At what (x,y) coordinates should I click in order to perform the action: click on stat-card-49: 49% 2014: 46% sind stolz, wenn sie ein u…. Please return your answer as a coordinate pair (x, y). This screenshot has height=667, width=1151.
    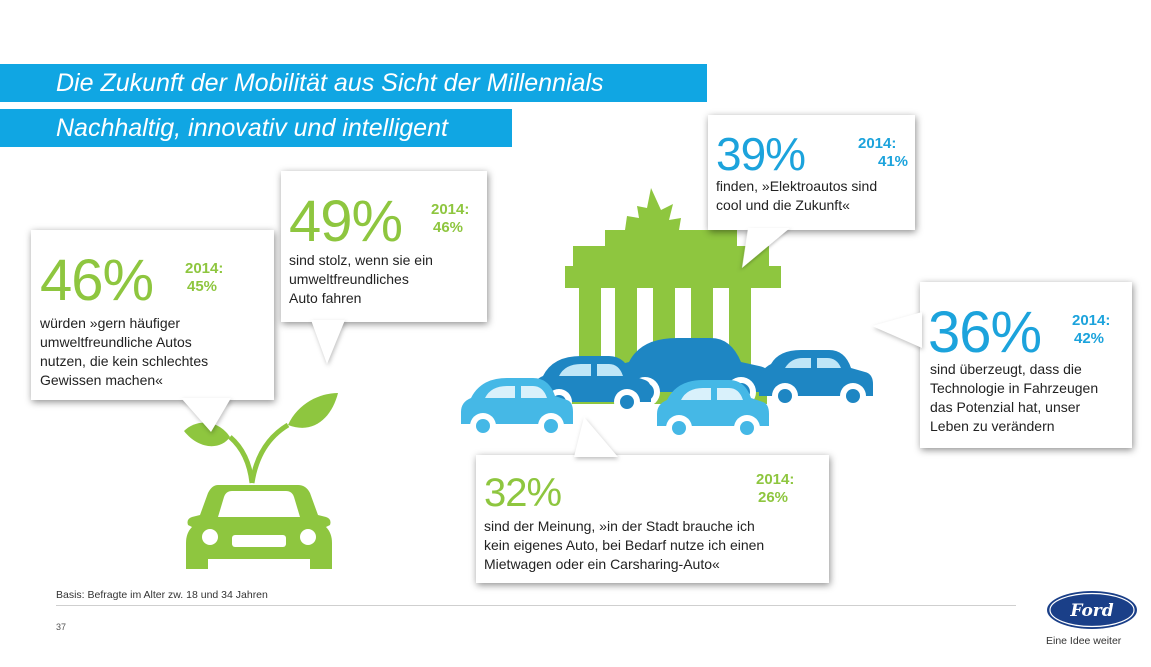
    Looking at the image, I should click on (384, 267).